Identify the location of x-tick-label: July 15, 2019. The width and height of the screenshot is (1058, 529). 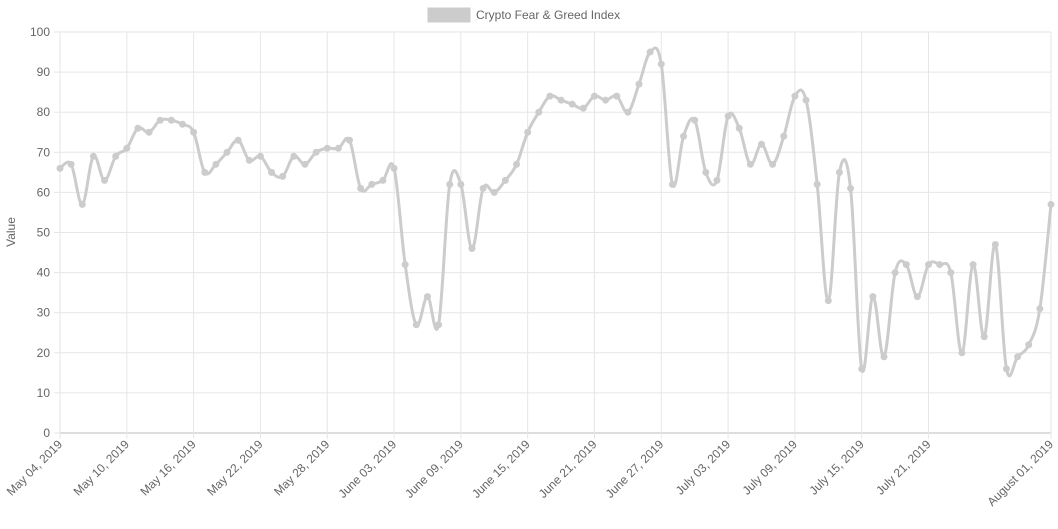
(836, 467).